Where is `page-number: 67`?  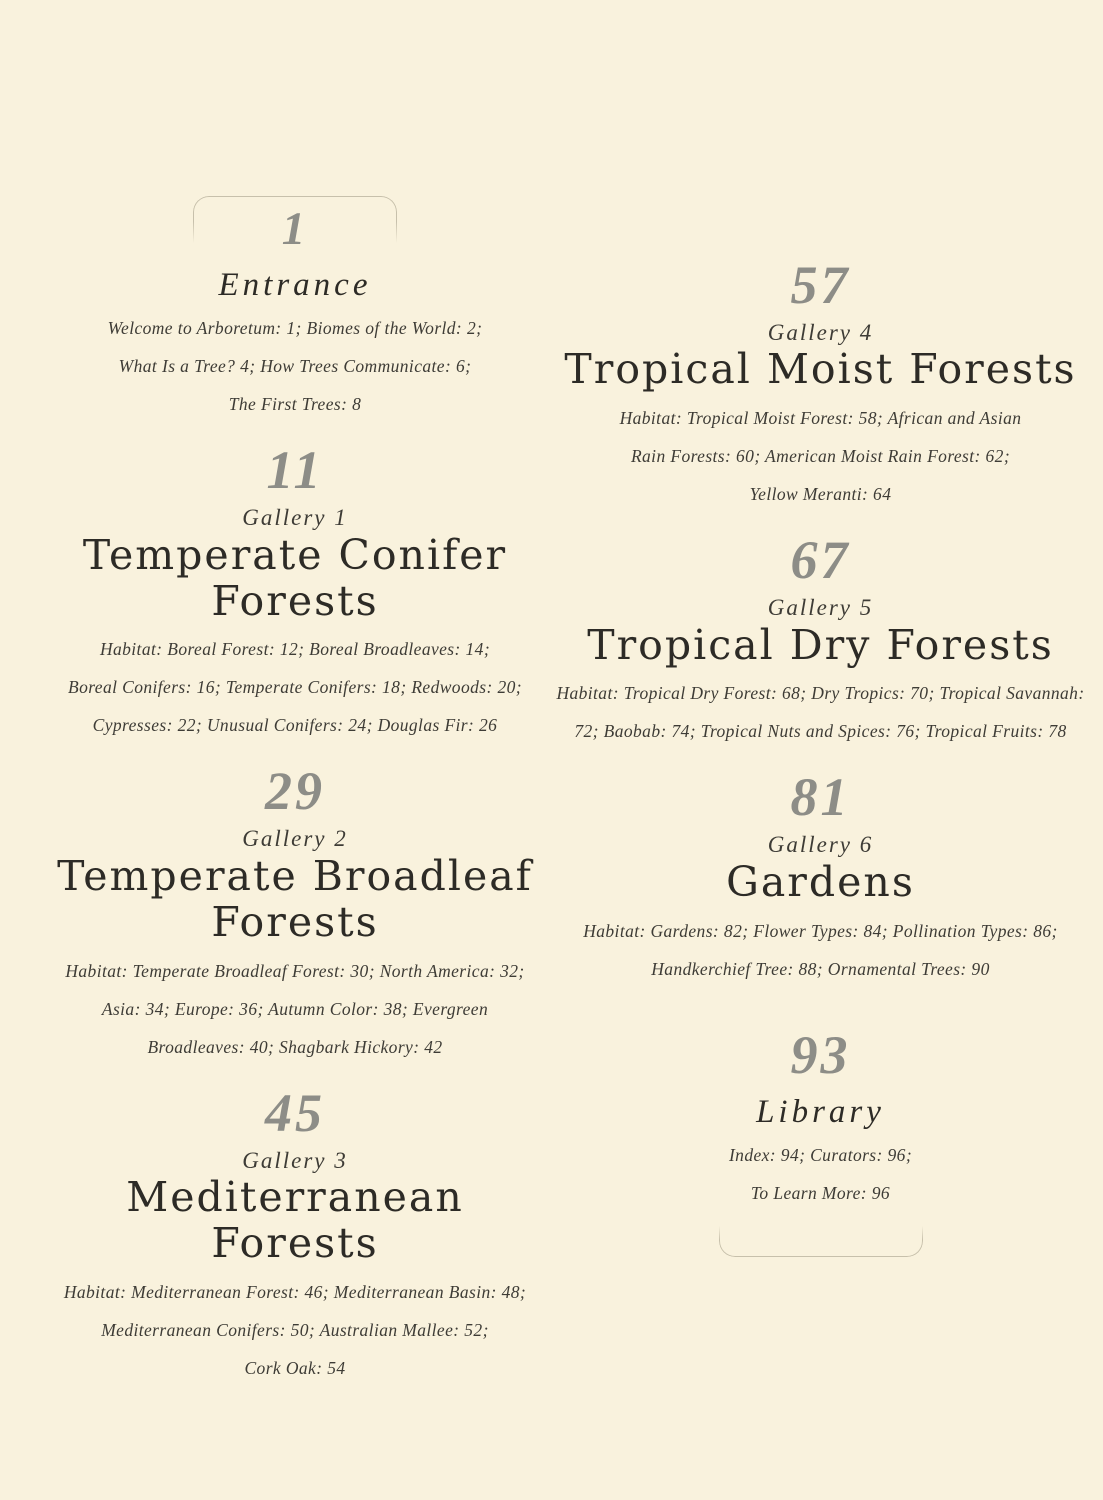
page-number: 67 is located at coordinates (820, 560).